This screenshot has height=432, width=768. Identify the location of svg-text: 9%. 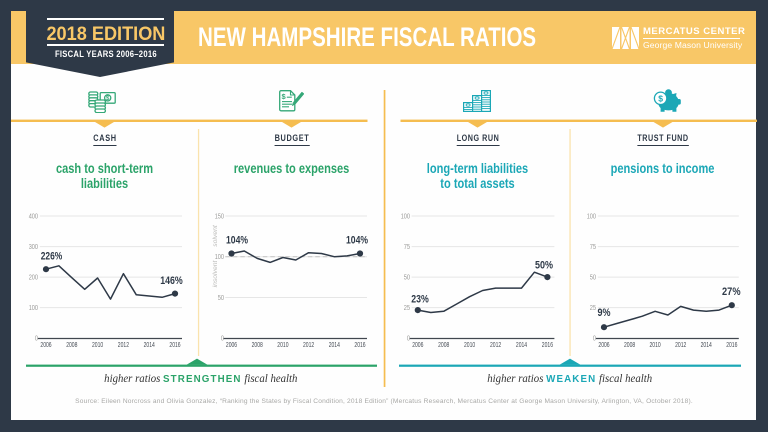
(604, 313).